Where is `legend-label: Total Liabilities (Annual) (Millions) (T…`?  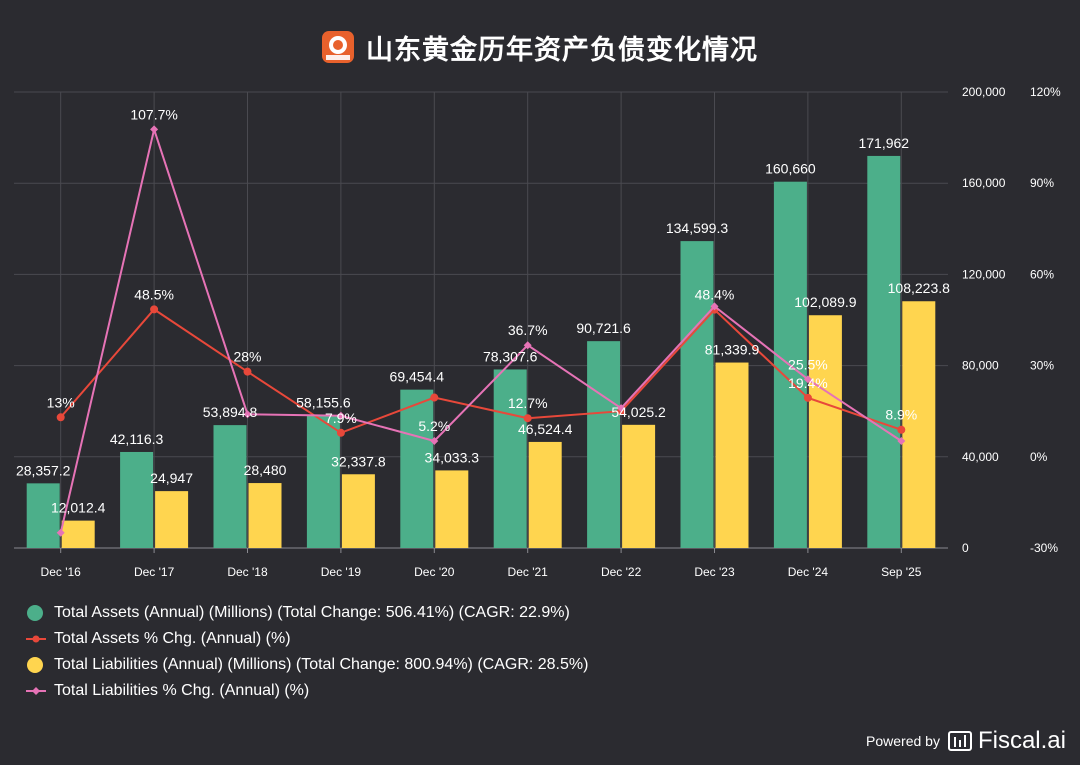 legend-label: Total Liabilities (Annual) (Millions) (T… is located at coordinates (321, 664).